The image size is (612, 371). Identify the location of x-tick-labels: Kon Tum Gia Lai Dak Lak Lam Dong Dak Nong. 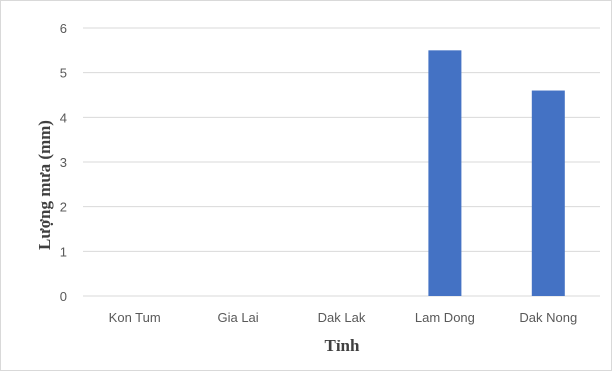
(343, 317).